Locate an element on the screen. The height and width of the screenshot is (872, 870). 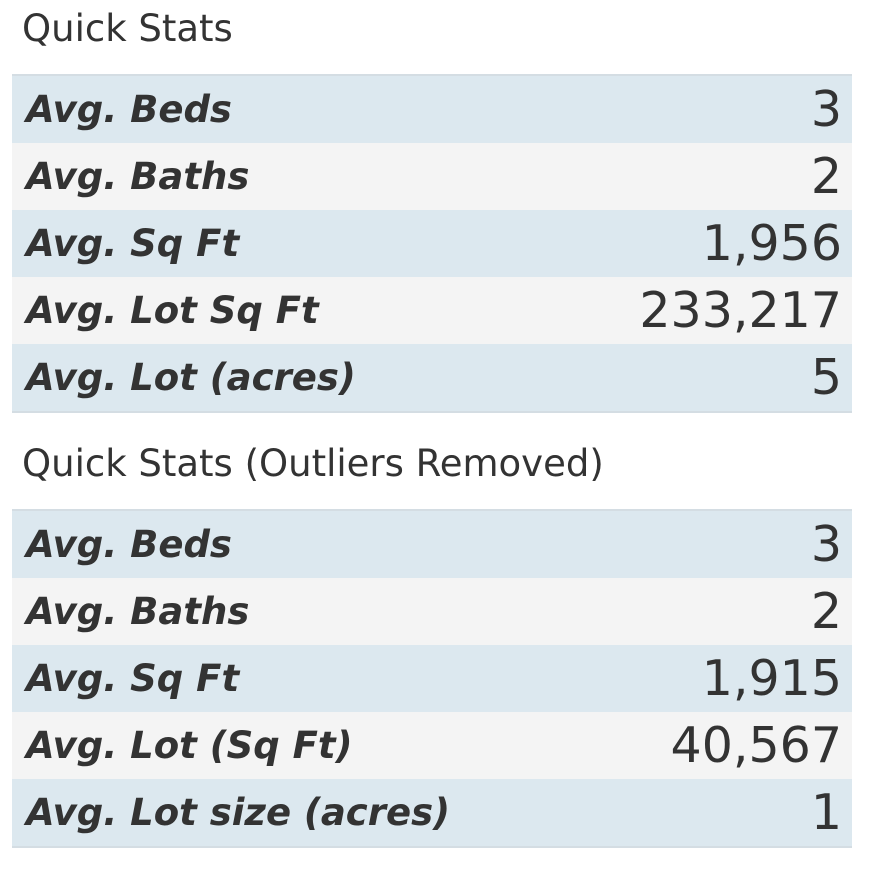
table-row: Avg. Sq Ft 1,956 is located at coordinates (432, 243).